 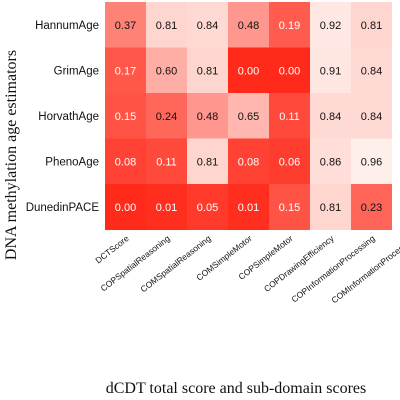 I want to click on cell-value-label: 0.60, so click(x=166, y=71).